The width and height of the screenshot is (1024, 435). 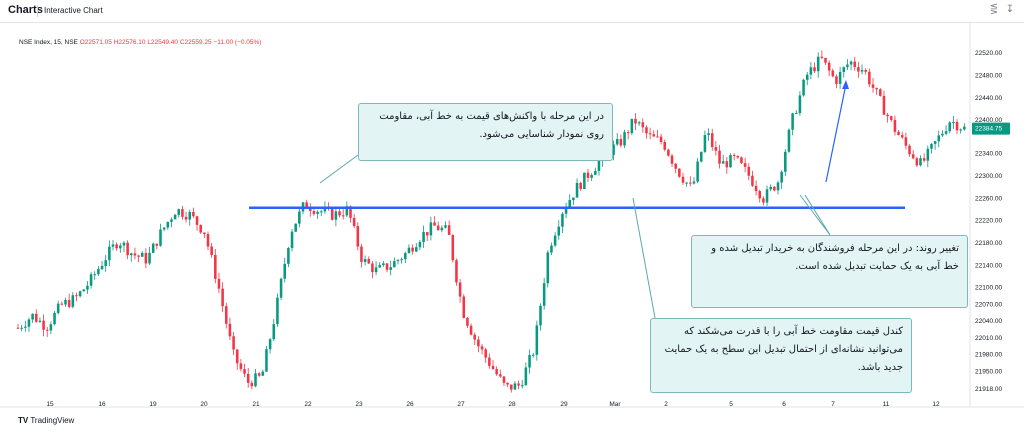 What do you see at coordinates (195, 42) in the screenshot?
I see `legend-close: C22559.25` at bounding box center [195, 42].